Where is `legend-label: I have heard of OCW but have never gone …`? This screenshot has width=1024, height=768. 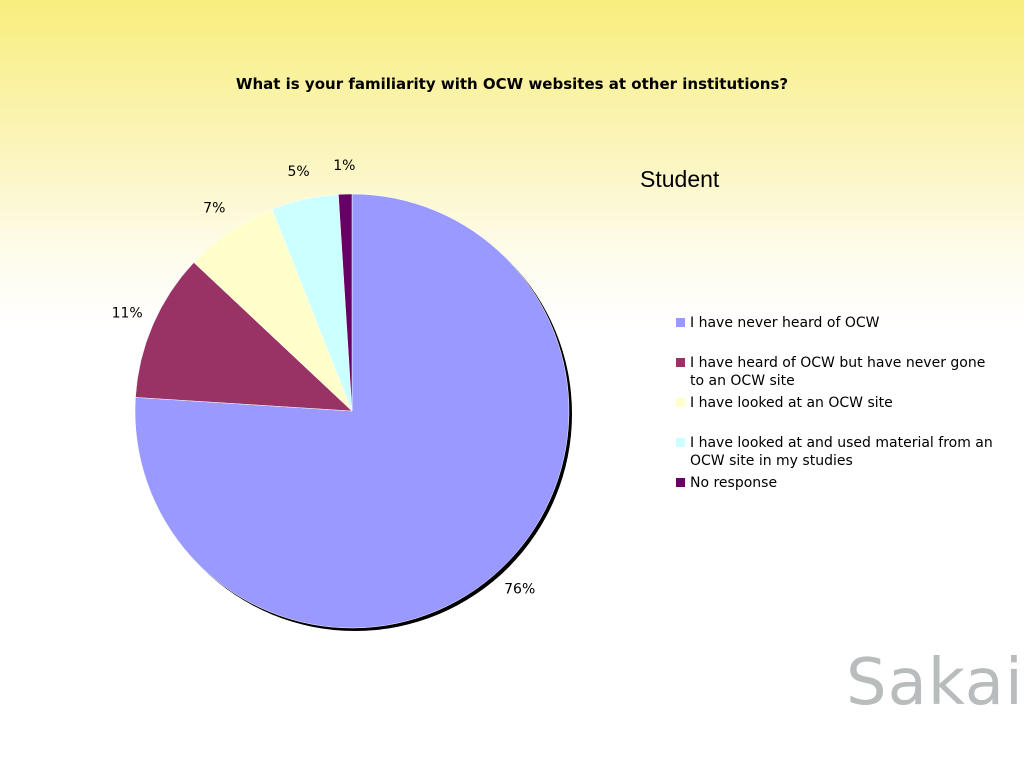 legend-label: I have heard of OCW but have never gone … is located at coordinates (838, 372).